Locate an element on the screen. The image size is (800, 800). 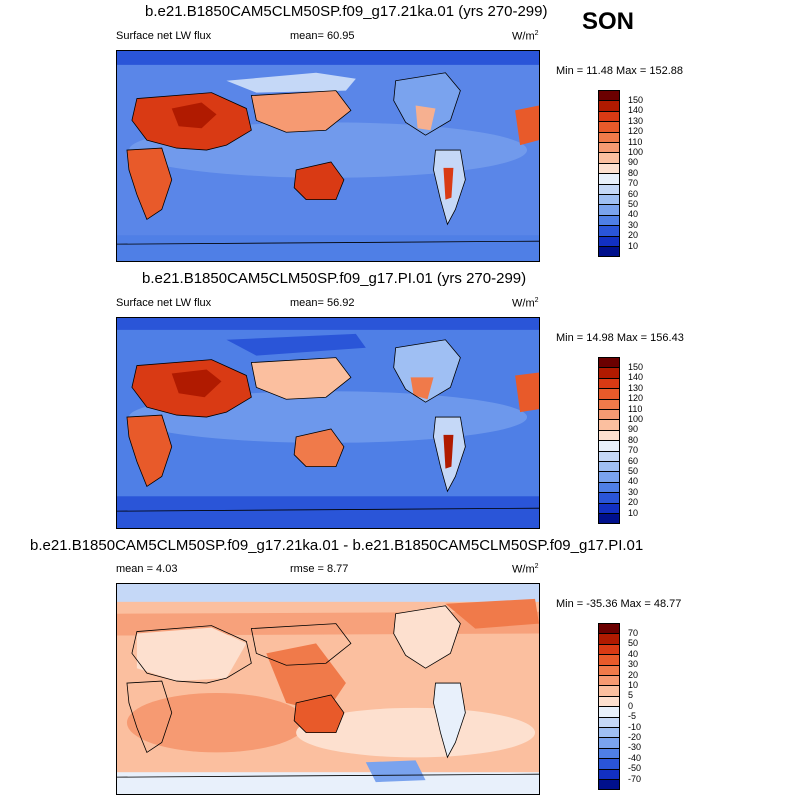
colorbar-tick-label: -50 is located at coordinates (635, 768).